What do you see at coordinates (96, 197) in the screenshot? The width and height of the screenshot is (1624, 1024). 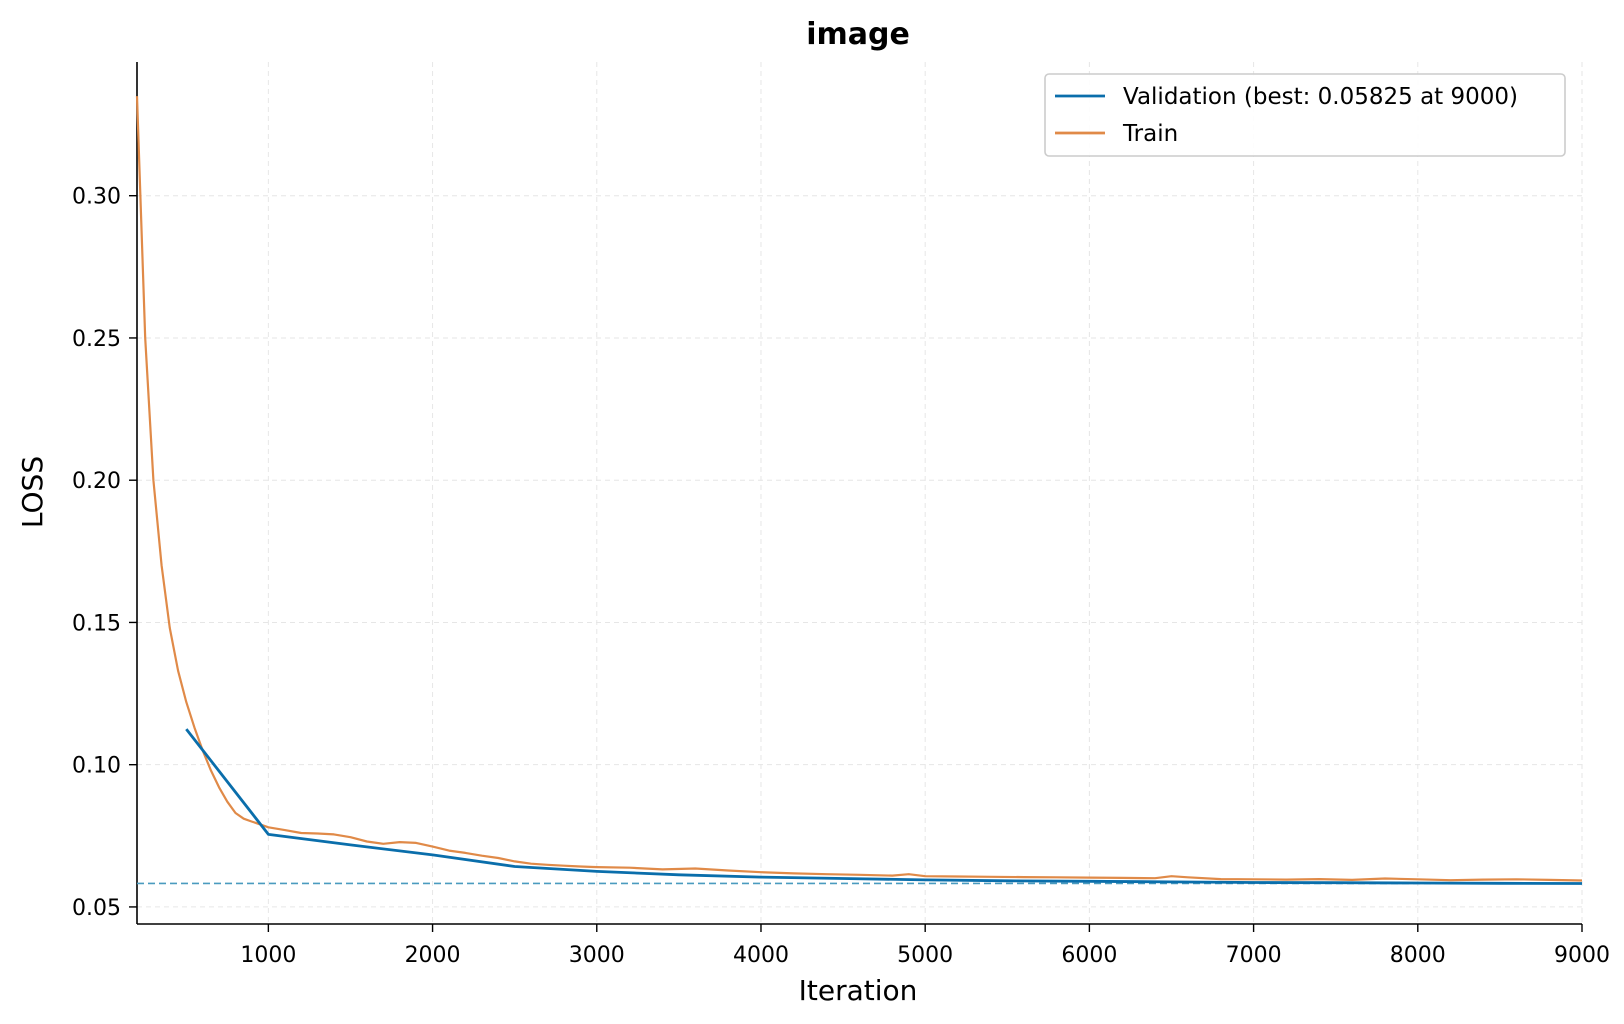 I see `y-tick-label: 0.30` at bounding box center [96, 197].